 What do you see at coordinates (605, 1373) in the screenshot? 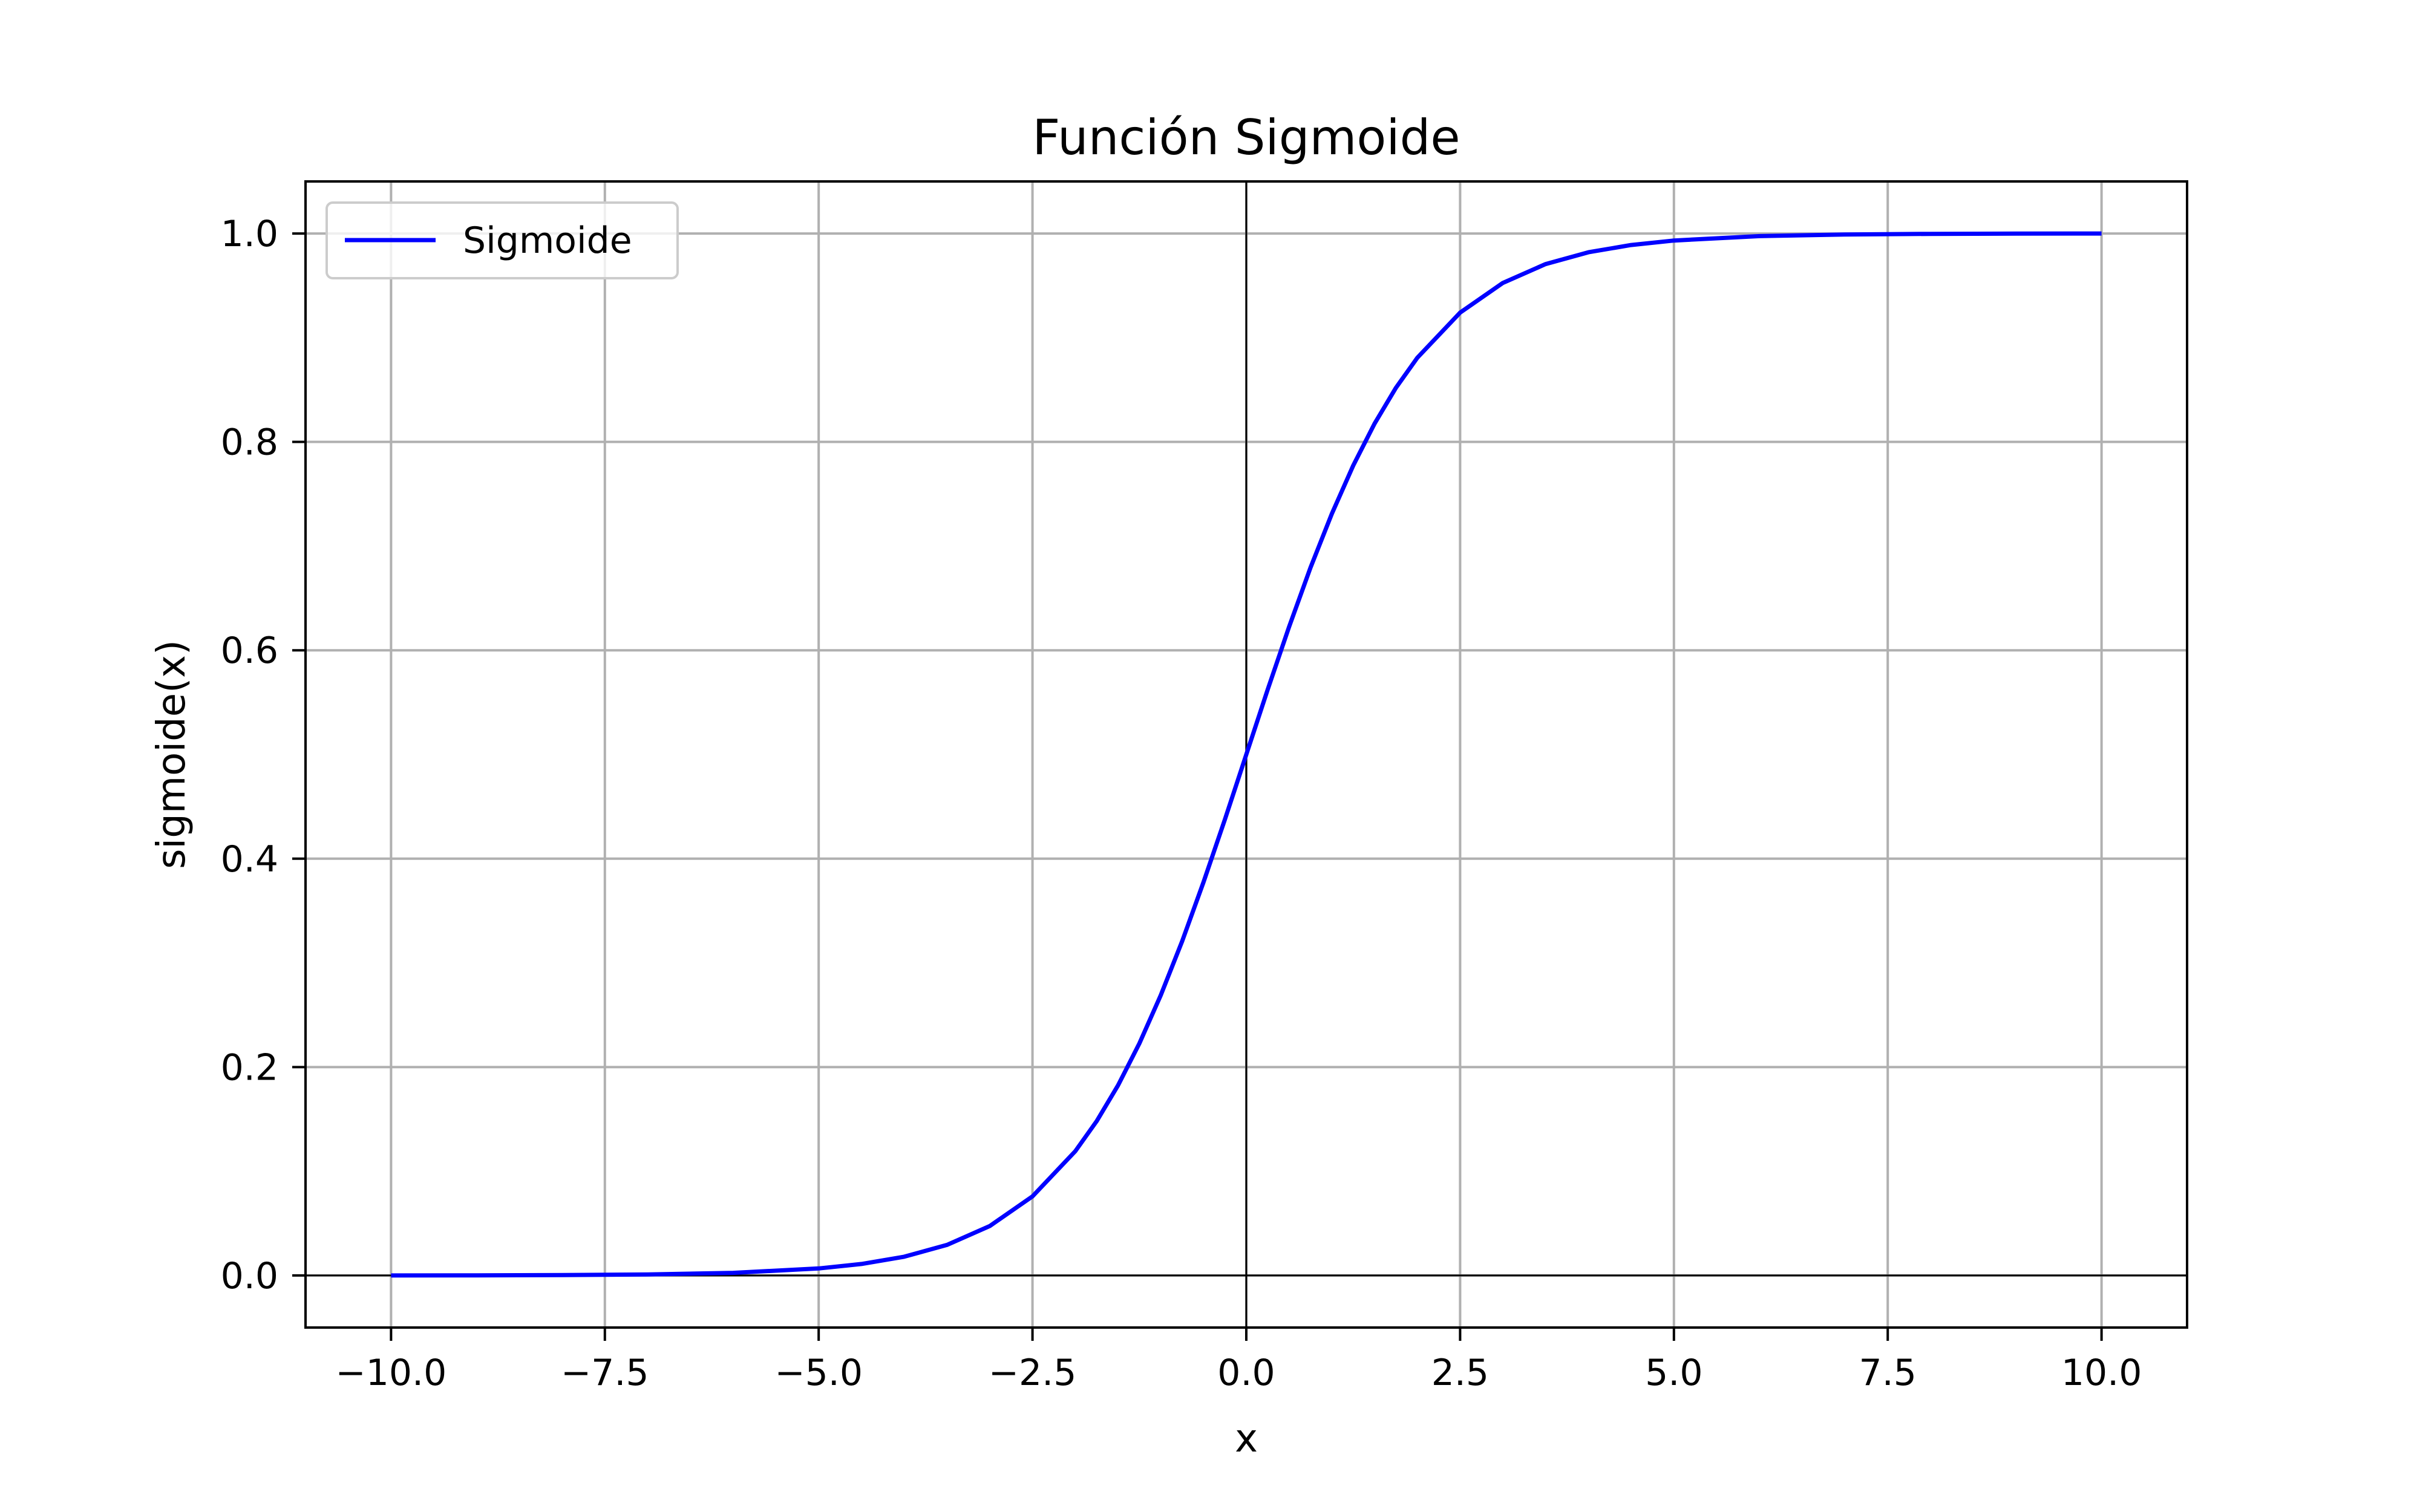
I see `x-tick-label: −7.5` at bounding box center [605, 1373].